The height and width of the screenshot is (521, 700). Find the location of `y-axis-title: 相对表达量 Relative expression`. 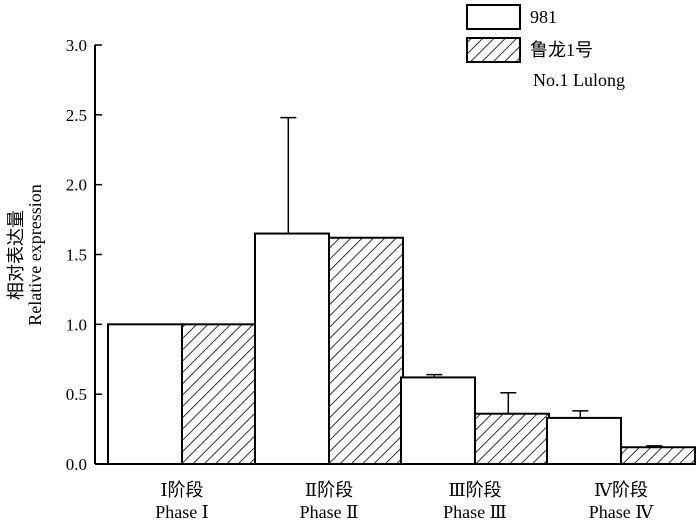

y-axis-title: 相对表达量 Relative expression is located at coordinates (25, 254).